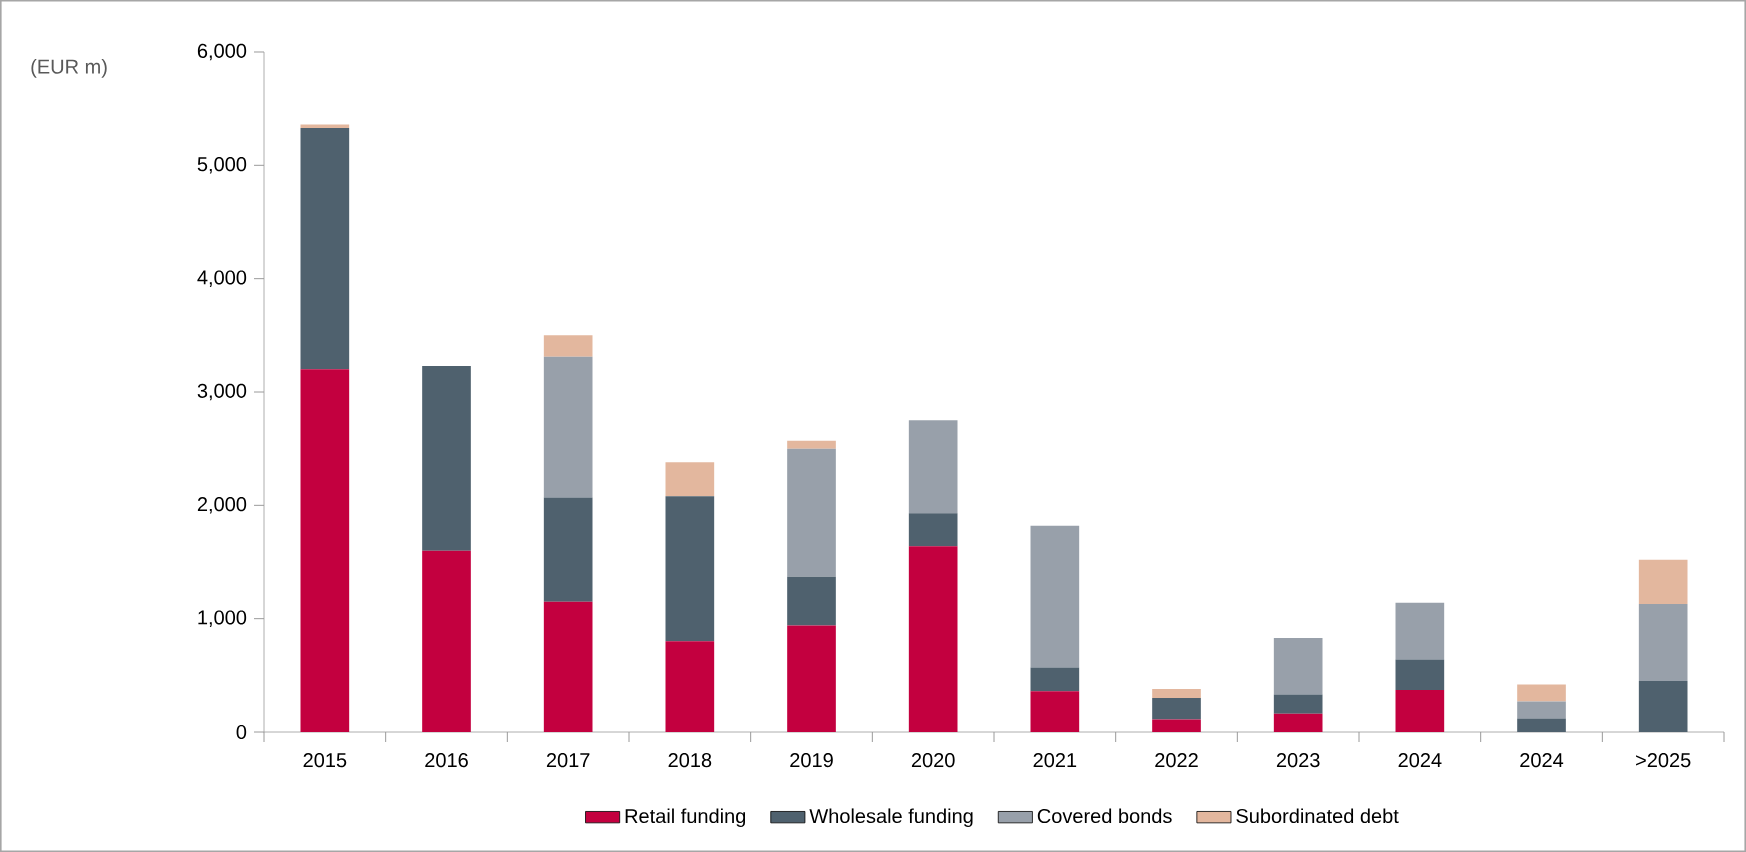  I want to click on y-tick-label: 3,000, so click(222, 392).